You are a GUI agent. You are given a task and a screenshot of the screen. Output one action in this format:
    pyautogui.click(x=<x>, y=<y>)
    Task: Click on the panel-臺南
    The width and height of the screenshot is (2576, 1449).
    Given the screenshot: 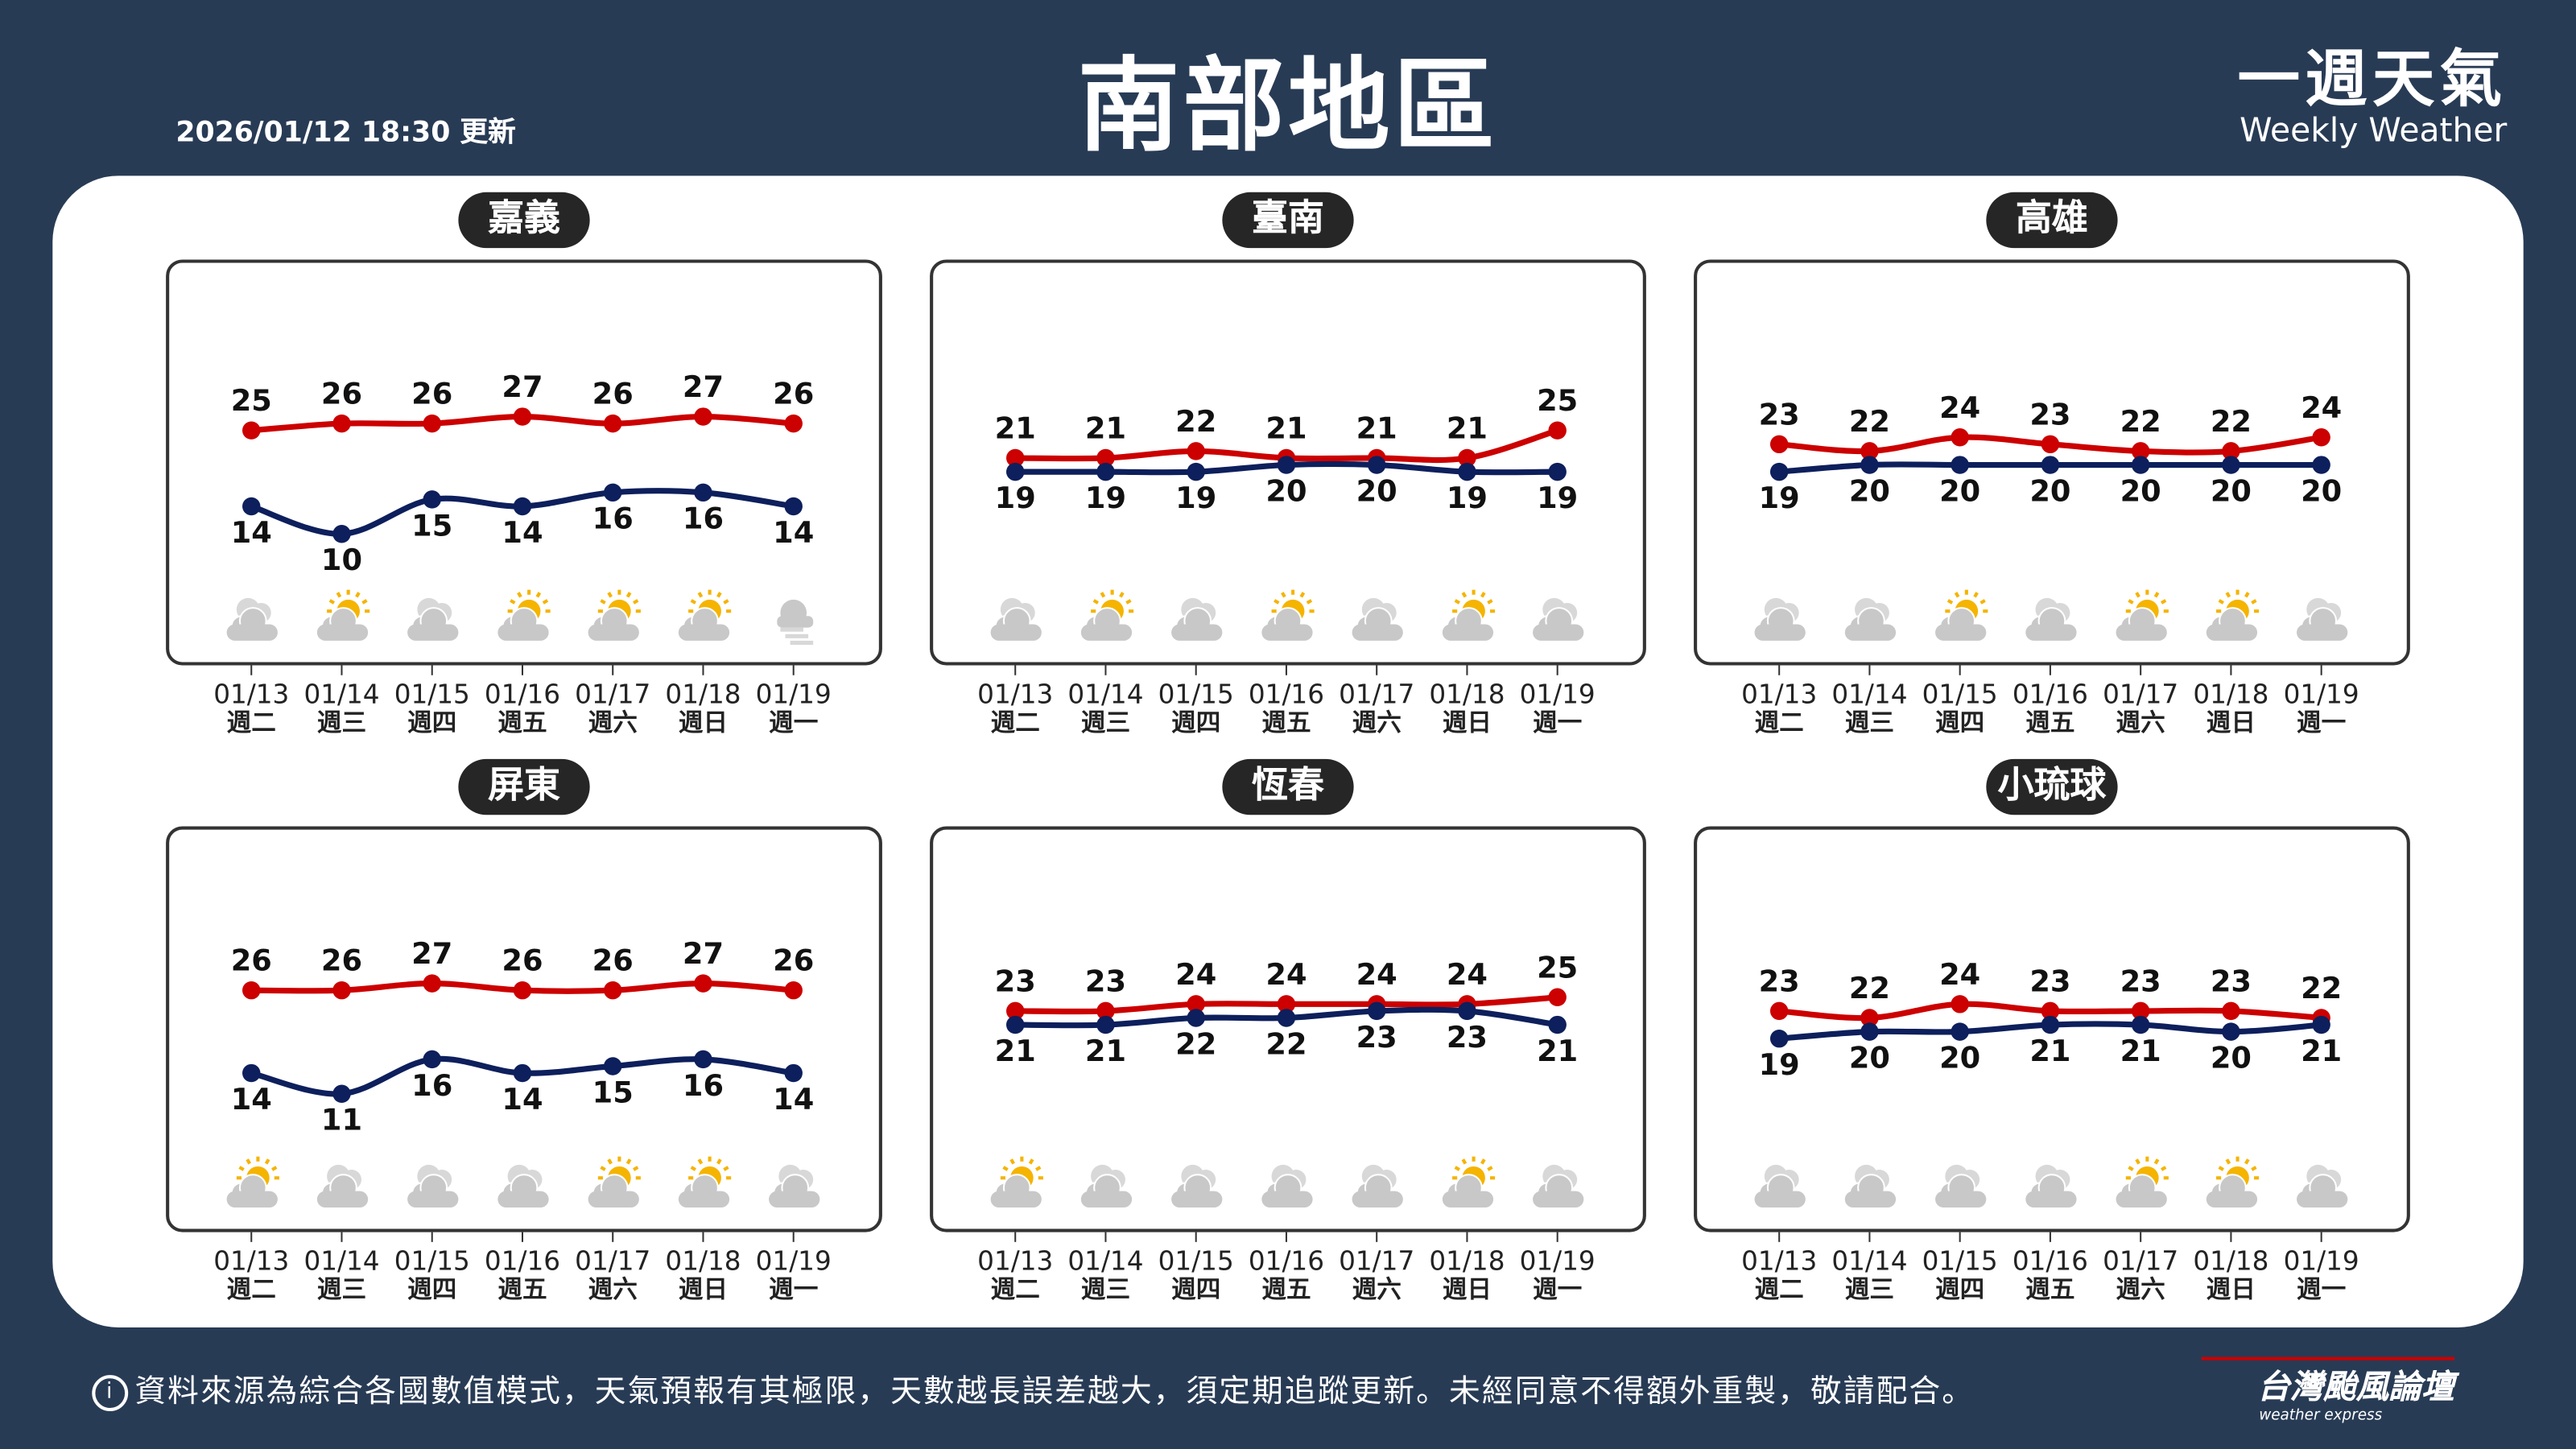 What is the action you would take?
    pyautogui.click(x=1288, y=463)
    